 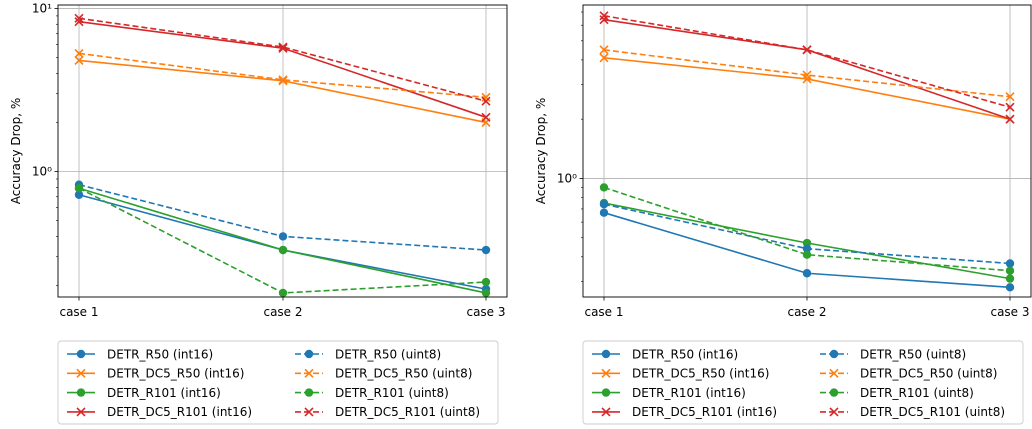 I want to click on legend-label: DETR_DC5_R101 (uint8), so click(x=407, y=412).